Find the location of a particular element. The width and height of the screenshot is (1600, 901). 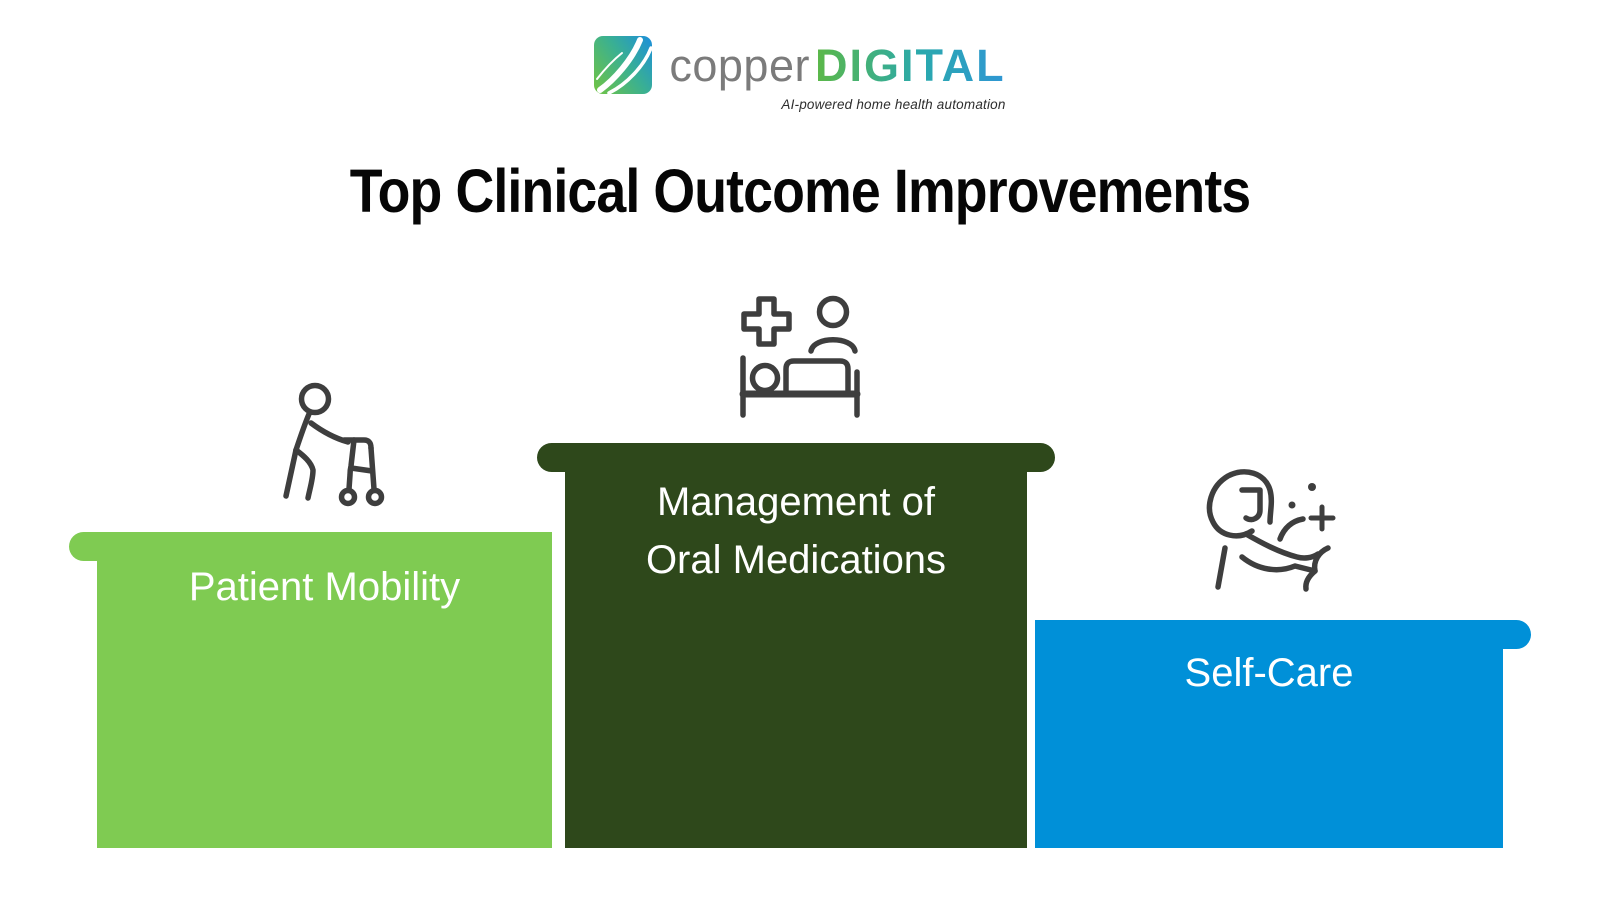

podium-label-line: Management of is located at coordinates (796, 502).